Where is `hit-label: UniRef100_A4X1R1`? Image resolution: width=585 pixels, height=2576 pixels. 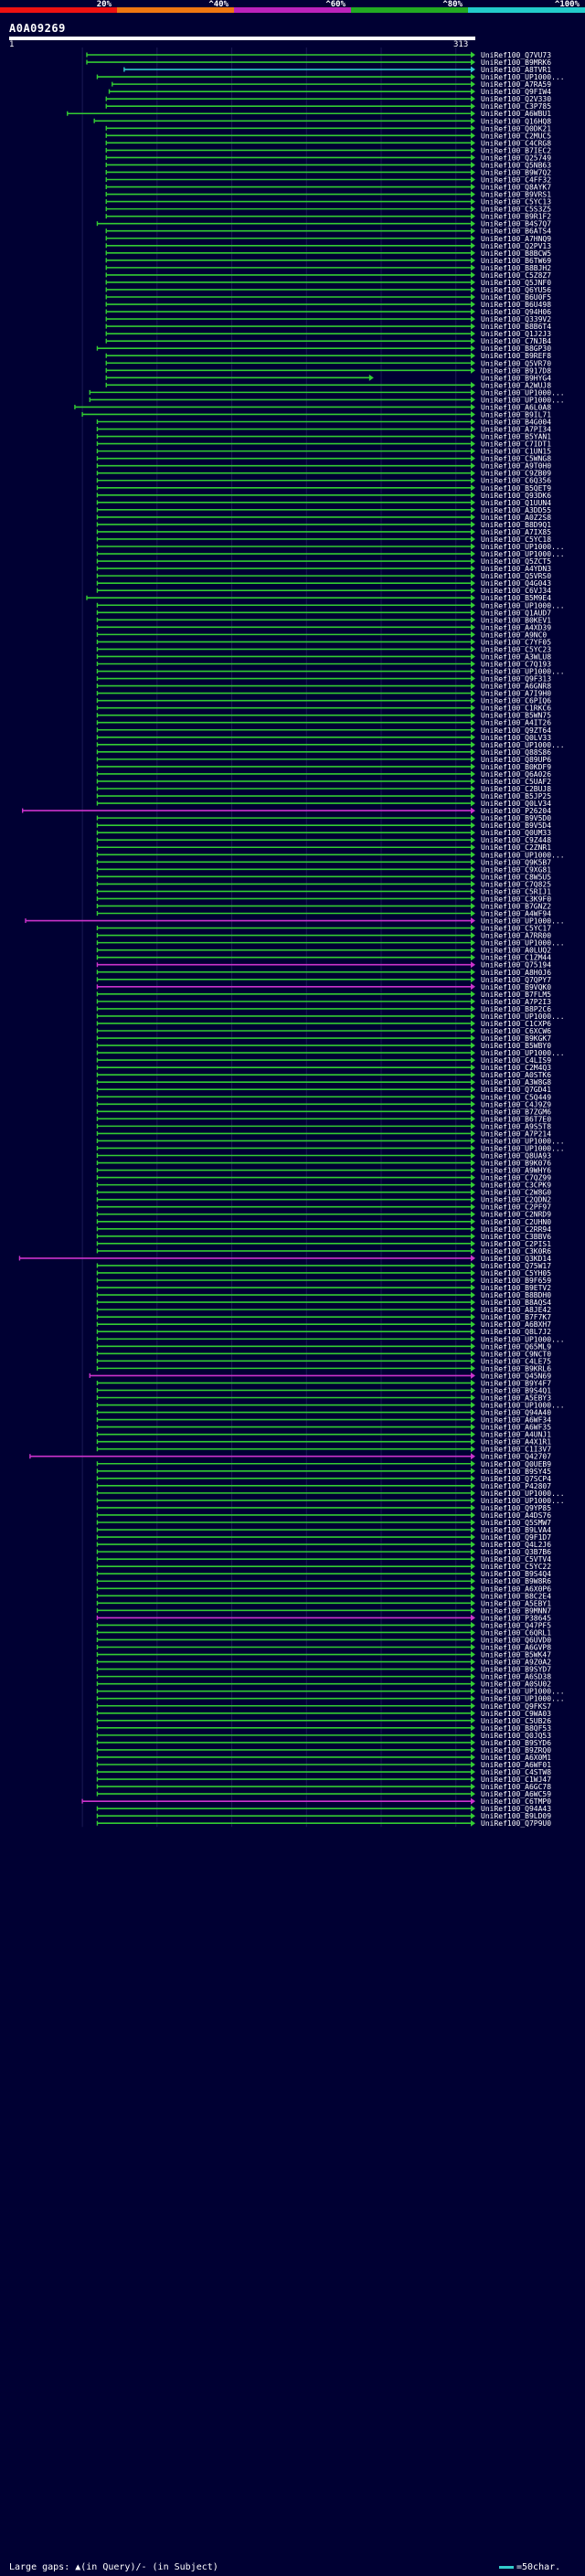 hit-label: UniRef100_A4X1R1 is located at coordinates (516, 1442).